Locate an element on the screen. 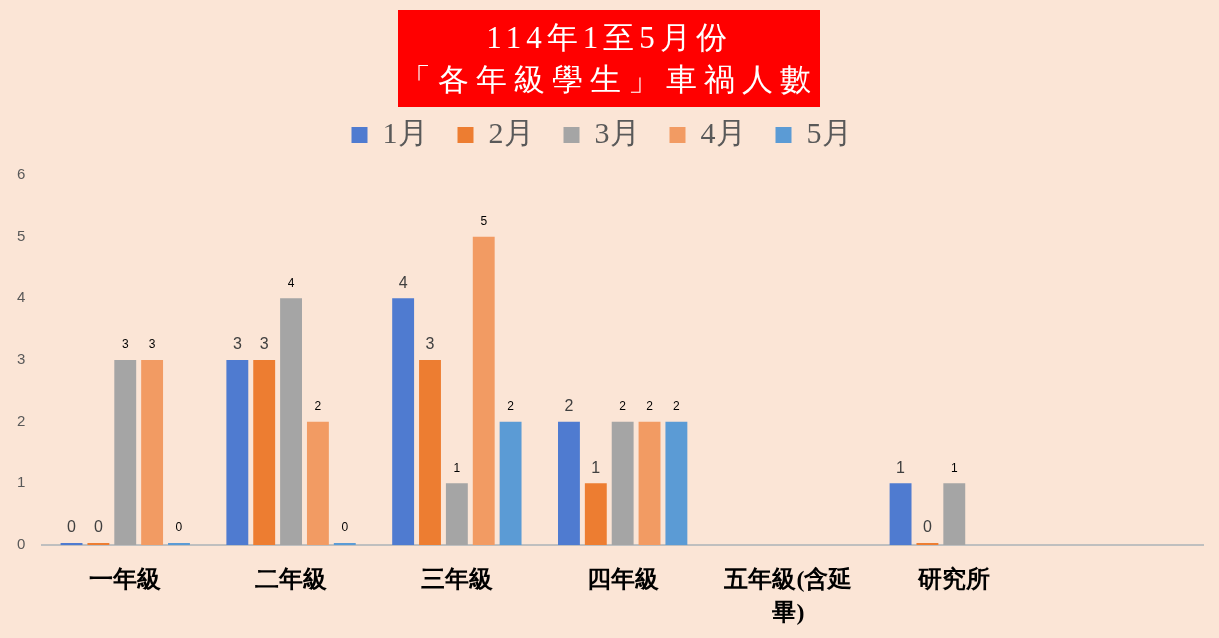 The width and height of the screenshot is (1219, 638). title-banner: 114年1至5月份 「各年級學生」車禍人數 is located at coordinates (609, 58).